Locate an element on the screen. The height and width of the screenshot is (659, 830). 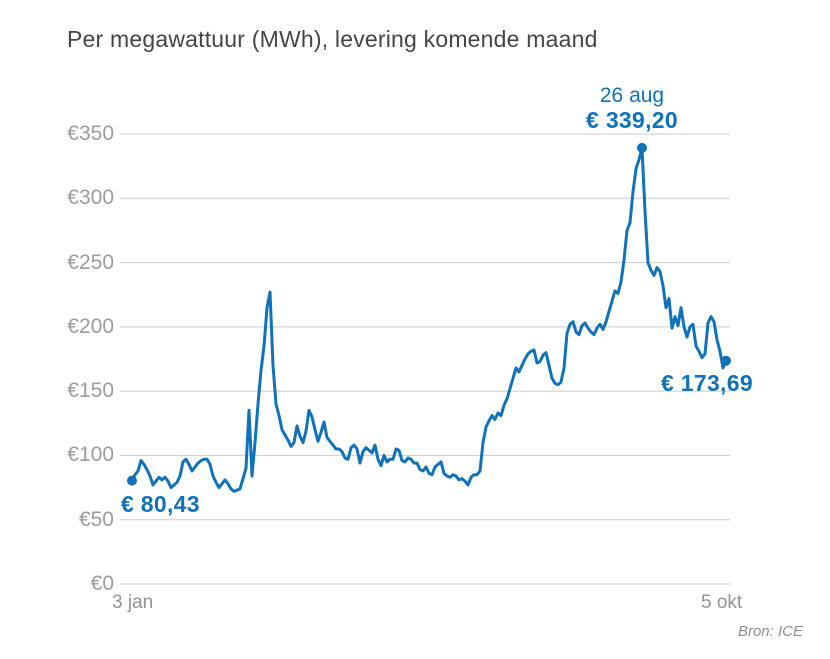
end-marker is located at coordinates (726, 360).